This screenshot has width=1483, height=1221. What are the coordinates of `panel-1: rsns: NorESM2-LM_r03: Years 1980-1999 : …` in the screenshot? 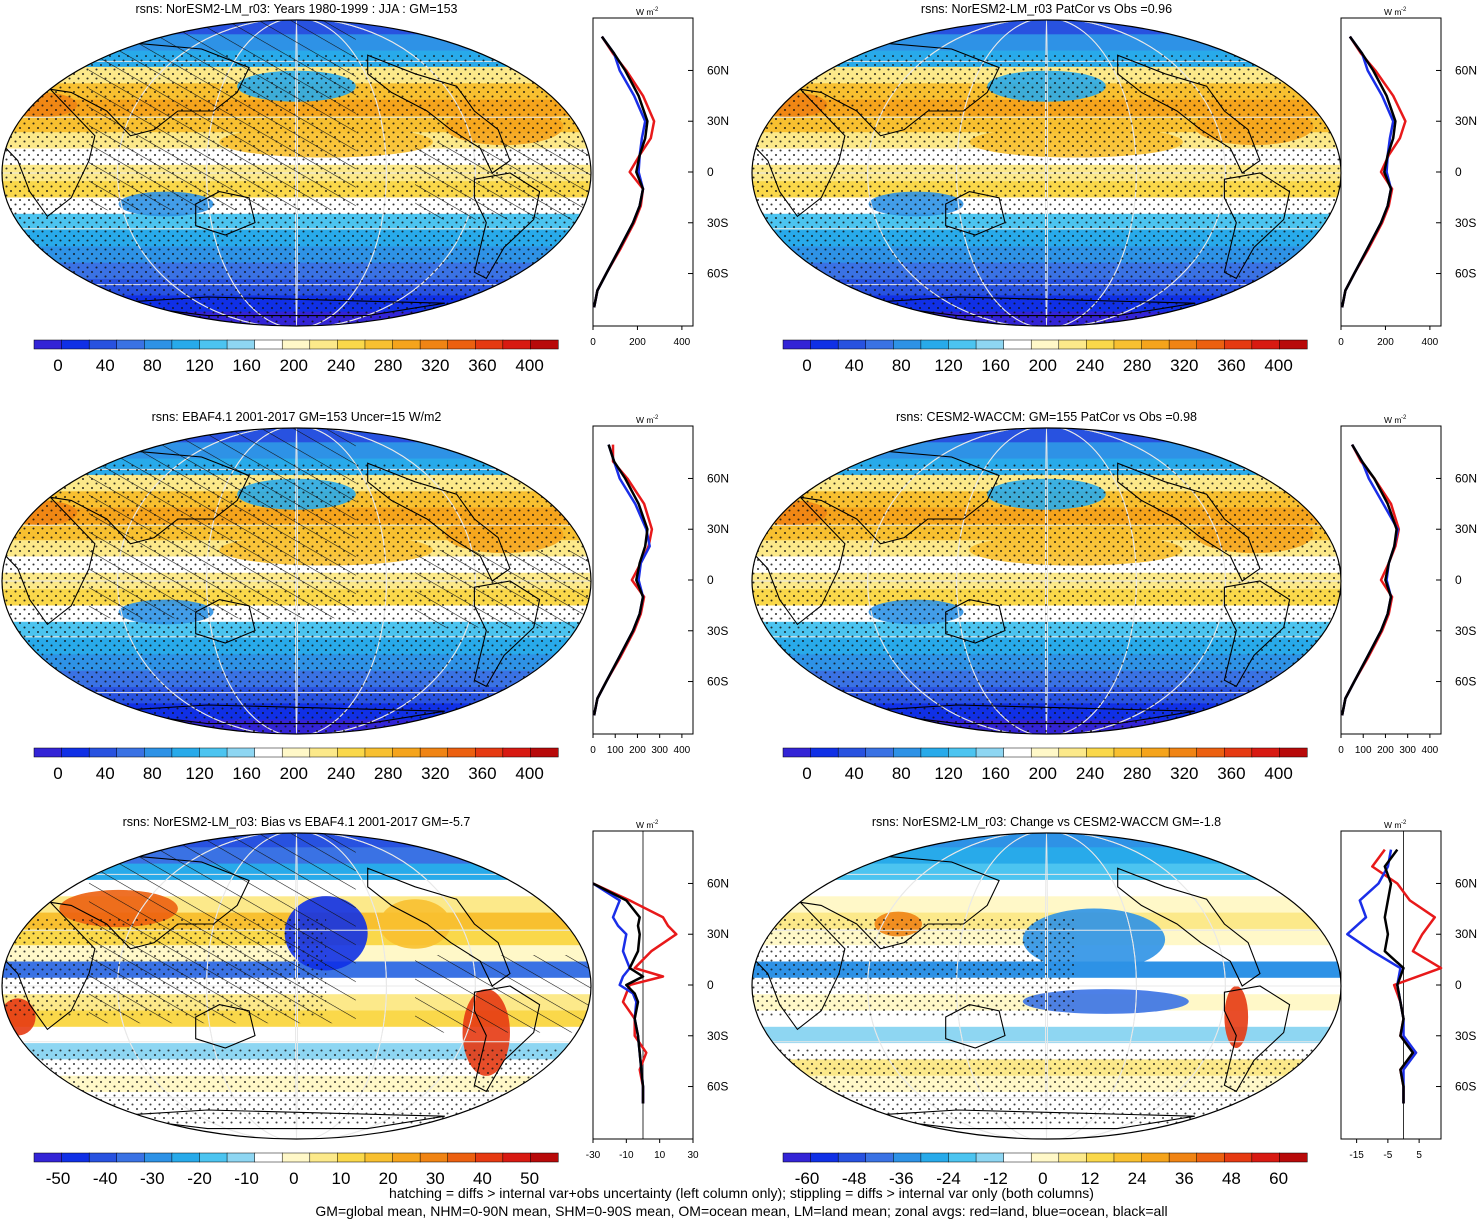 It's located at (365, 188).